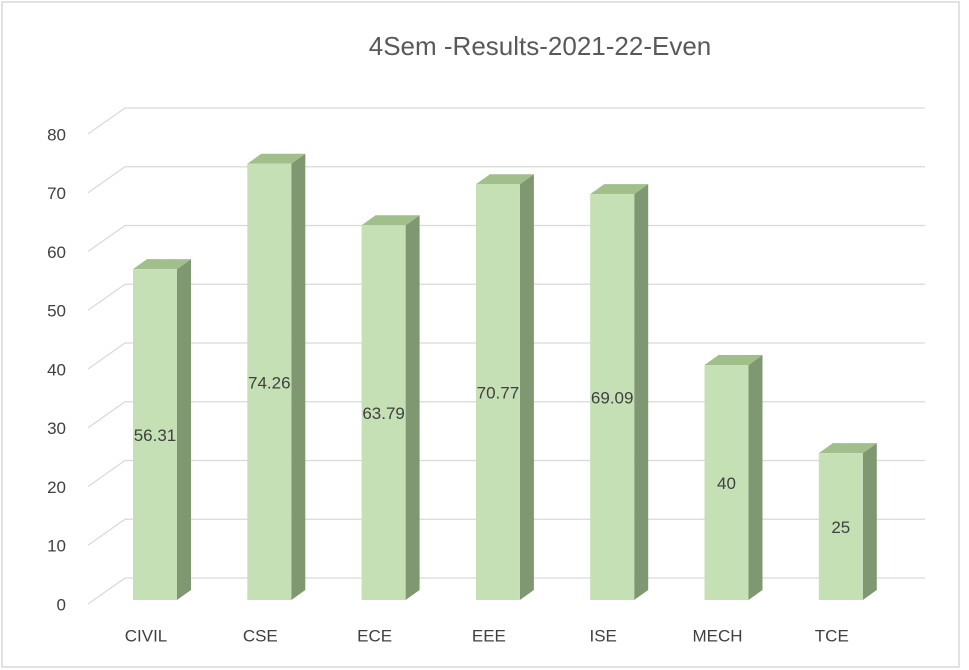  I want to click on x-tick-label: TCE, so click(832, 635).